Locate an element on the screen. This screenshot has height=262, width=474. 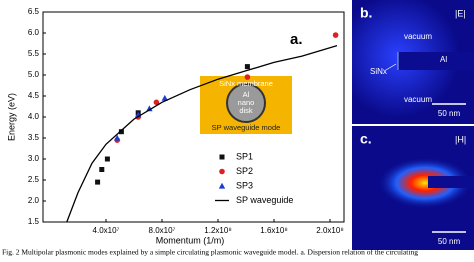
x-tick-label: 4.0x10⁷ is located at coordinates (106, 230).